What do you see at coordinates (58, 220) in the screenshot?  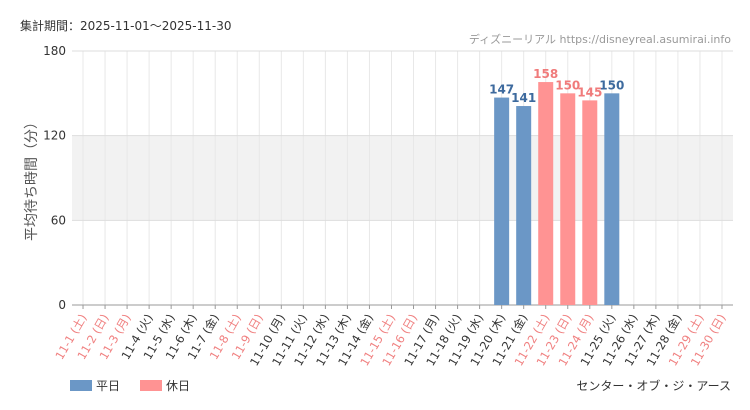 I see `y-tick-label: 60` at bounding box center [58, 220].